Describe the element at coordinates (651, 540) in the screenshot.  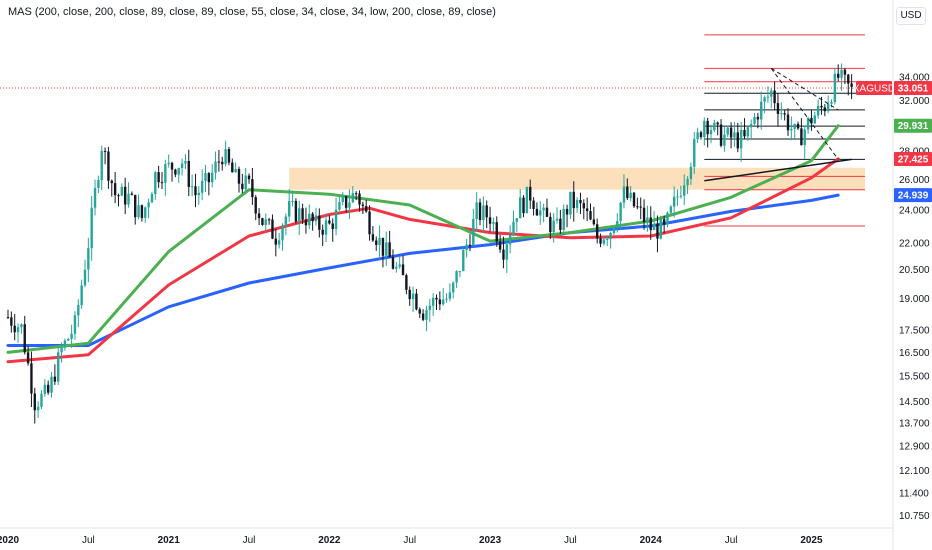
I see `x-tick-label: 2024` at that location.